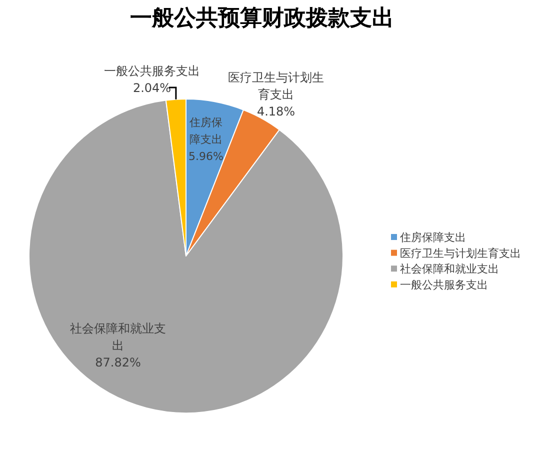 The height and width of the screenshot is (469, 535). What do you see at coordinates (118, 337) in the screenshot?
I see `slice-label: 社会保障和就业支出` at bounding box center [118, 337].